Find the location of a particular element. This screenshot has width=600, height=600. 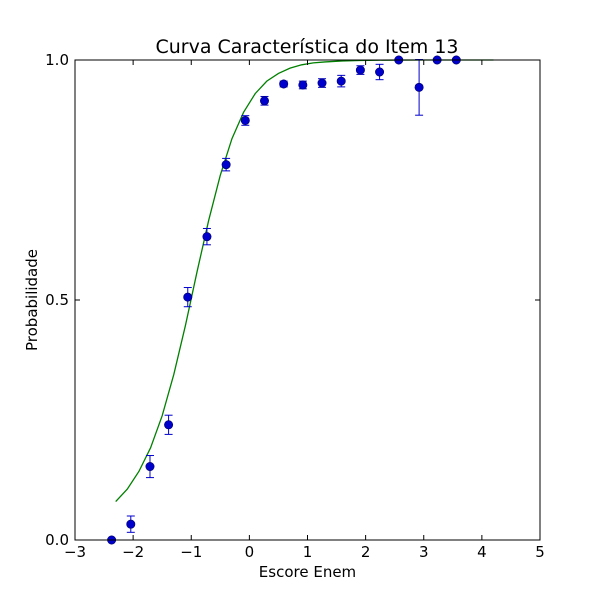

x-tick-label: 4 is located at coordinates (482, 552).